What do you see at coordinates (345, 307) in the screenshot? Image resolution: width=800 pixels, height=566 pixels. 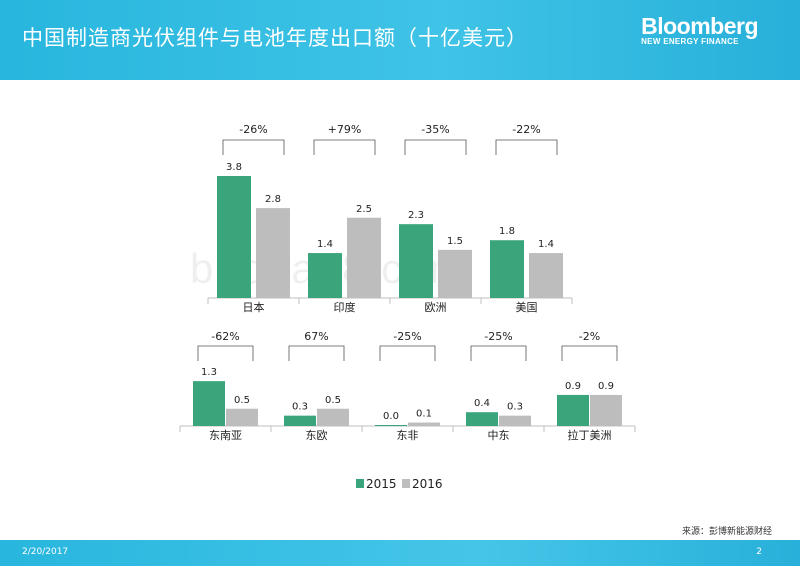 I see `category-label-1: 印度` at bounding box center [345, 307].